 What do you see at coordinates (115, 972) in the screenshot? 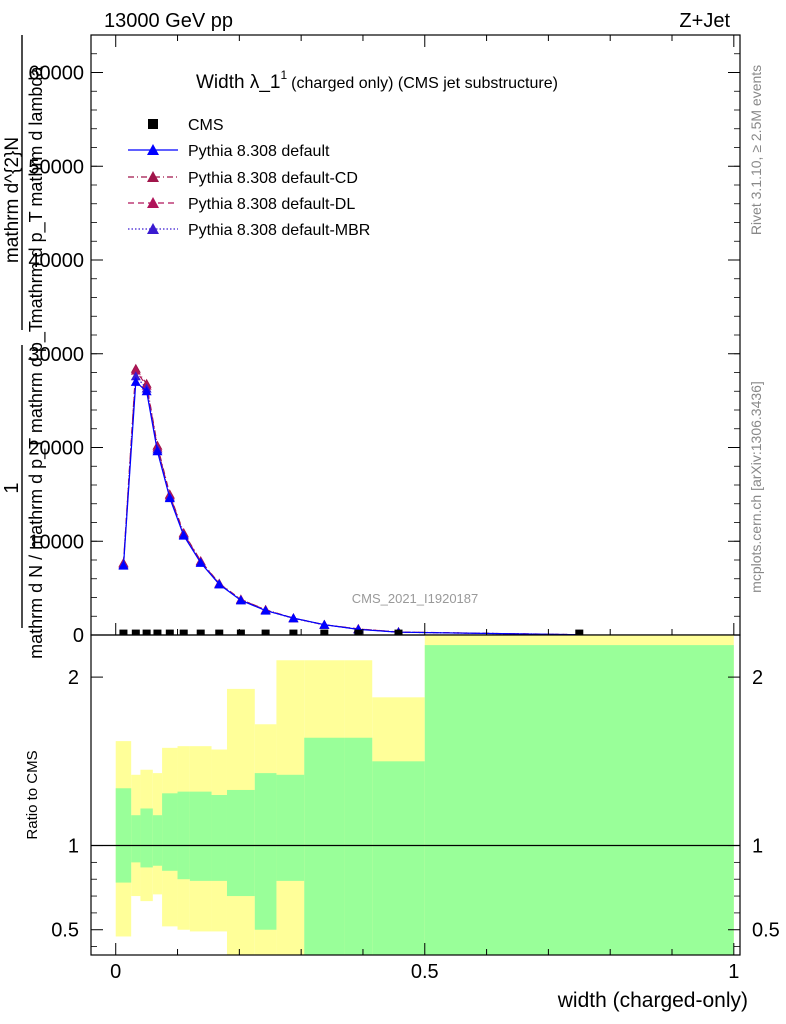
I see `xtick-label: 0` at bounding box center [115, 972].